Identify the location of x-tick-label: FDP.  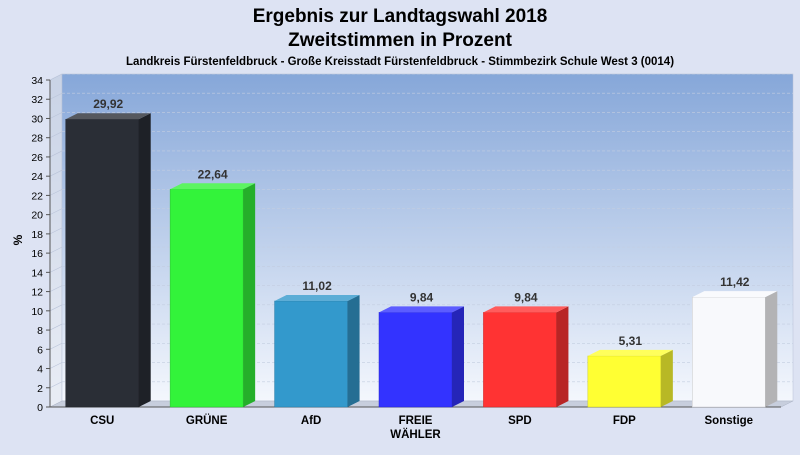
(624, 421).